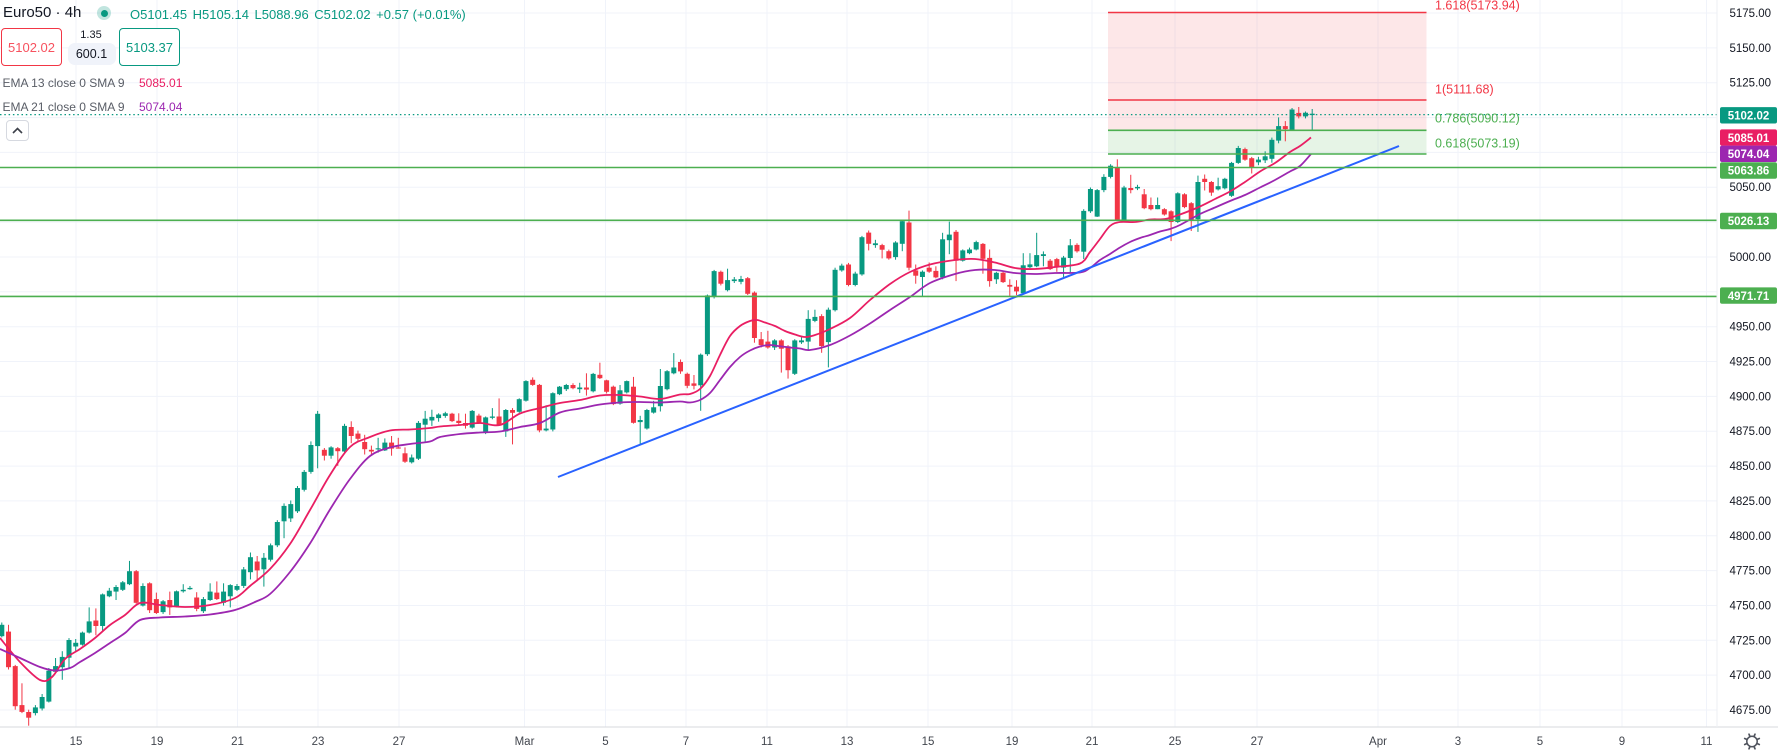 The width and height of the screenshot is (1778, 753). Describe the element at coordinates (1749, 139) in the screenshot. I see `svg-text: 5085.01` at that location.